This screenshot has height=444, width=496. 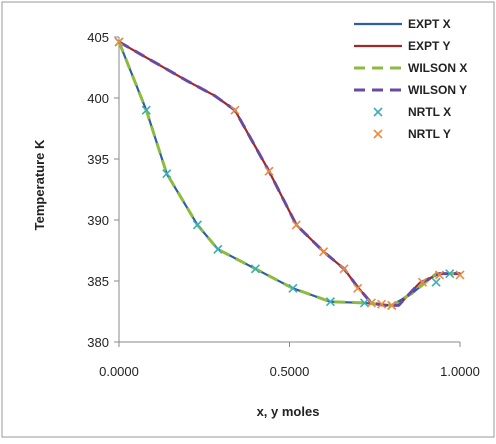 I want to click on legend-label-wilson-y: WILSON Y, so click(x=437, y=90).